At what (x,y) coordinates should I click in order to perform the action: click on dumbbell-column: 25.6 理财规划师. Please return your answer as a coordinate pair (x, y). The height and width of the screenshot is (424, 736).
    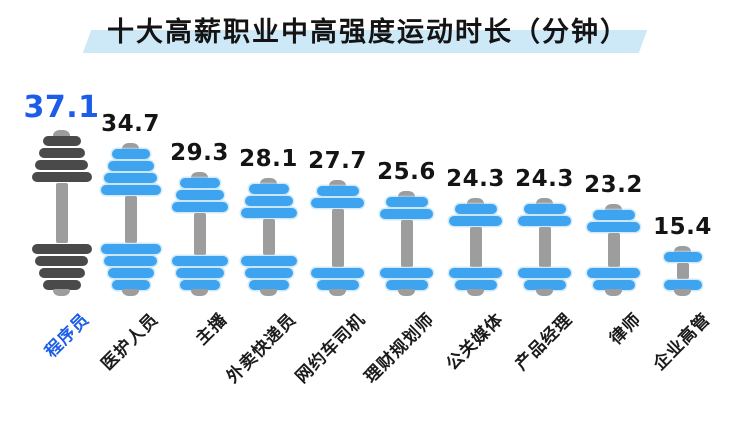
    Looking at the image, I should click on (400, 236).